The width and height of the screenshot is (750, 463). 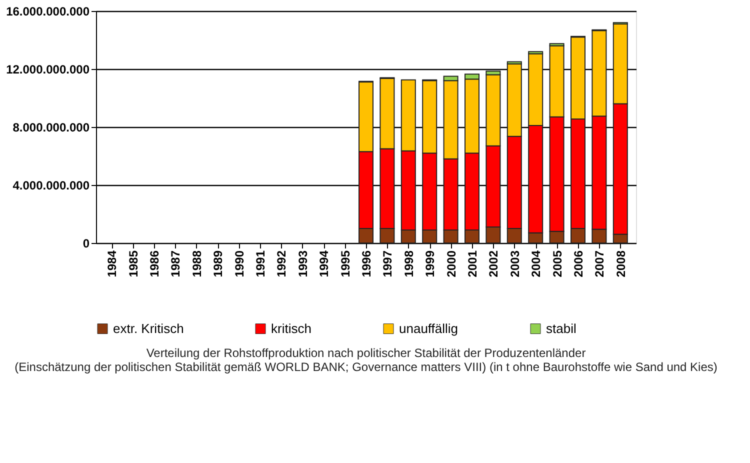 What do you see at coordinates (218, 264) in the screenshot?
I see `x-tick-label: 1989` at bounding box center [218, 264].